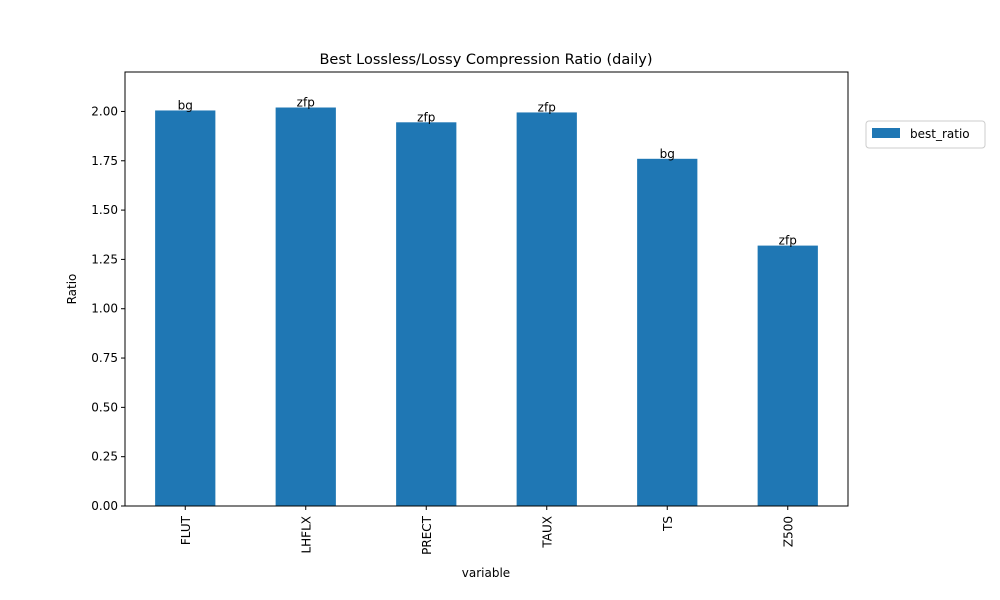  I want to click on bar-annotation-prect: zfp, so click(426, 117).